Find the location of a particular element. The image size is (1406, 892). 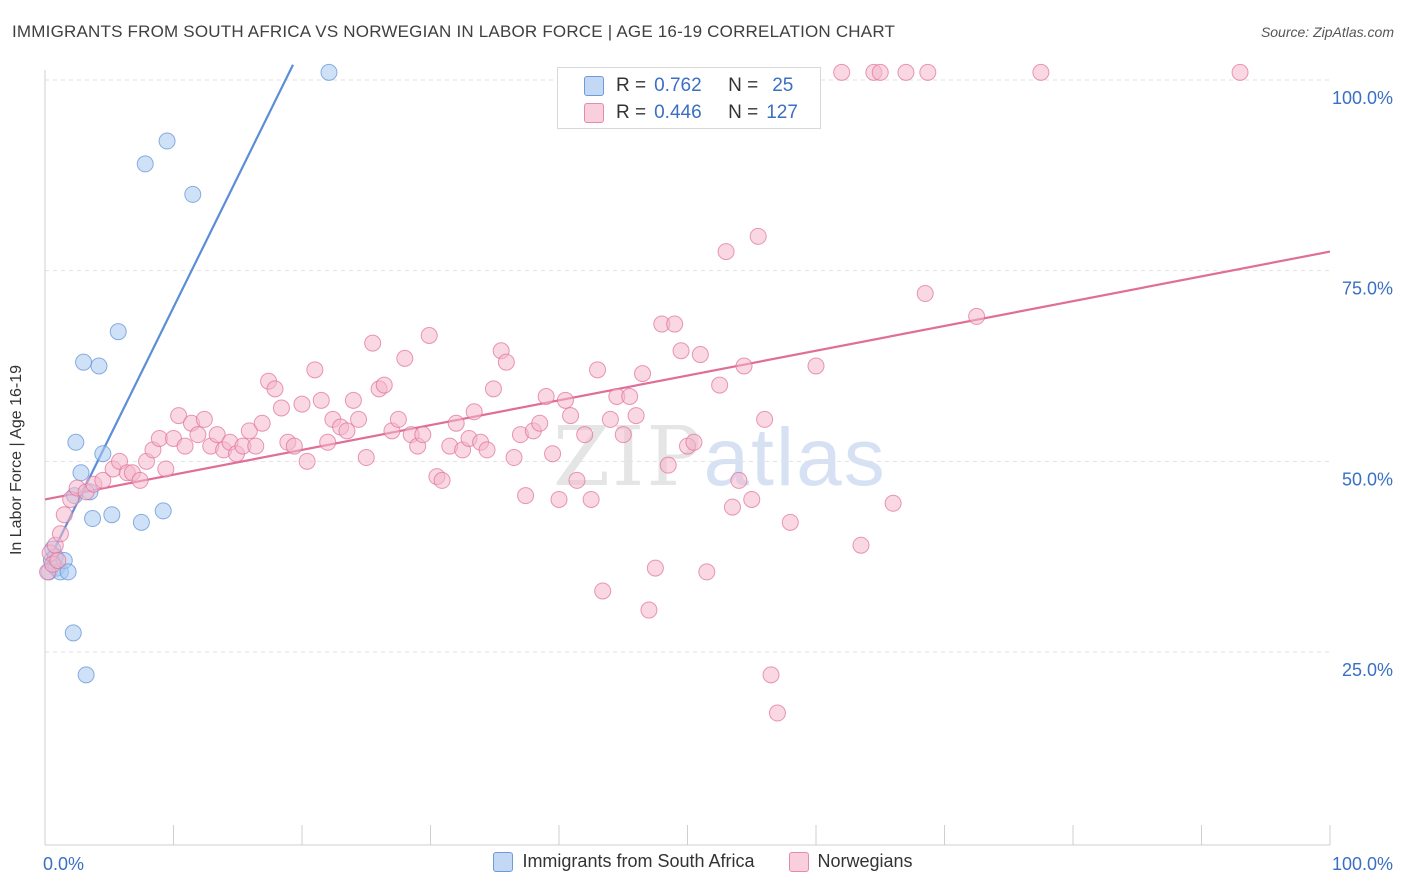

stats-row-norwegians: R = 0.446 N = 127 is located at coordinates (678, 113).